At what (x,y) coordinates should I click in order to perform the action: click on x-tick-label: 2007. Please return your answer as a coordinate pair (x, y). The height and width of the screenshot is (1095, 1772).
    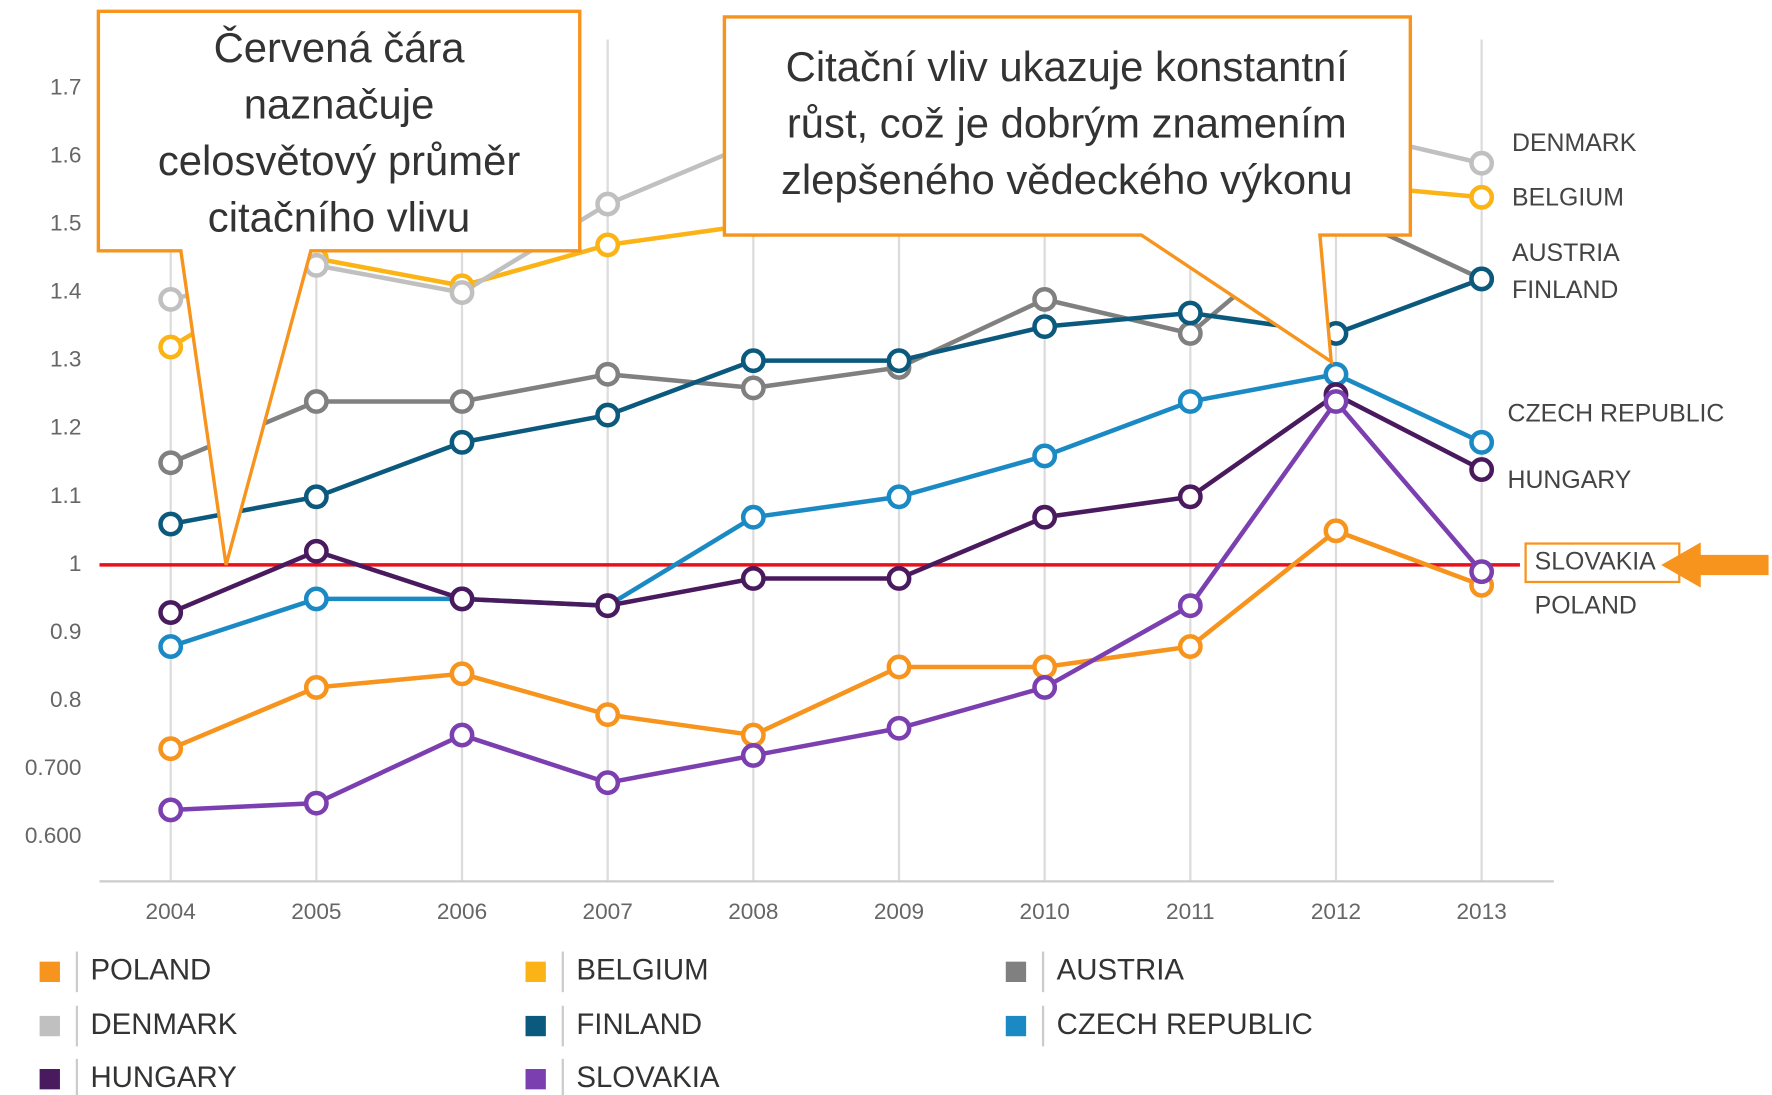
    Looking at the image, I should click on (608, 911).